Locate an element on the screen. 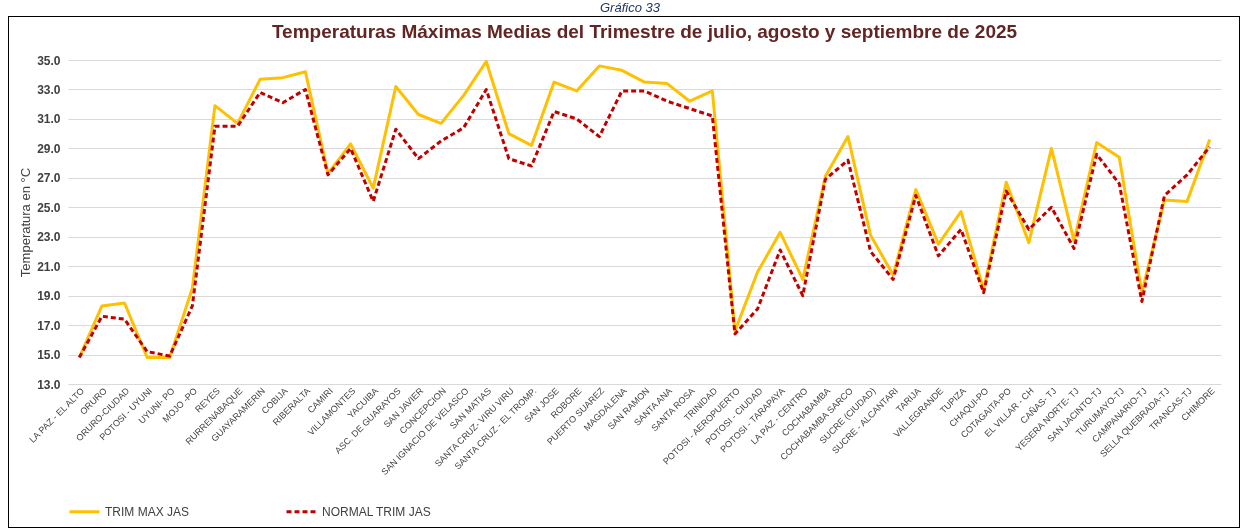 This screenshot has height=531, width=1246. y-tick-label: 35.0 is located at coordinates (49, 60).